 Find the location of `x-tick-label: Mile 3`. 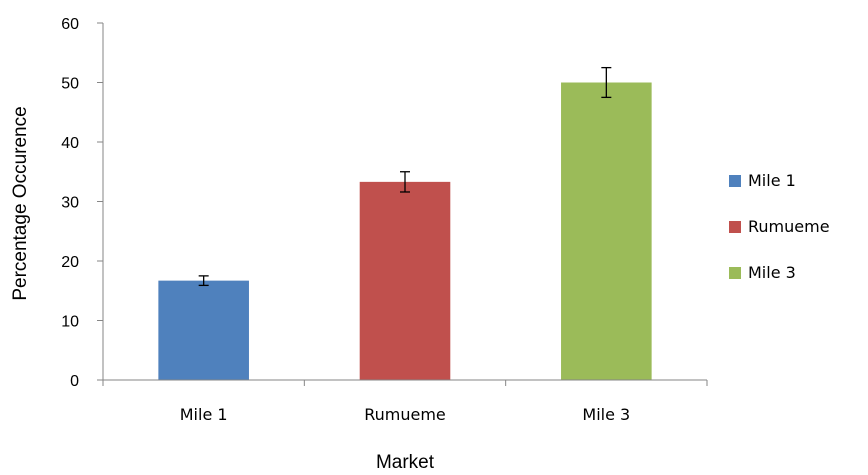

x-tick-label: Mile 3 is located at coordinates (606, 414).